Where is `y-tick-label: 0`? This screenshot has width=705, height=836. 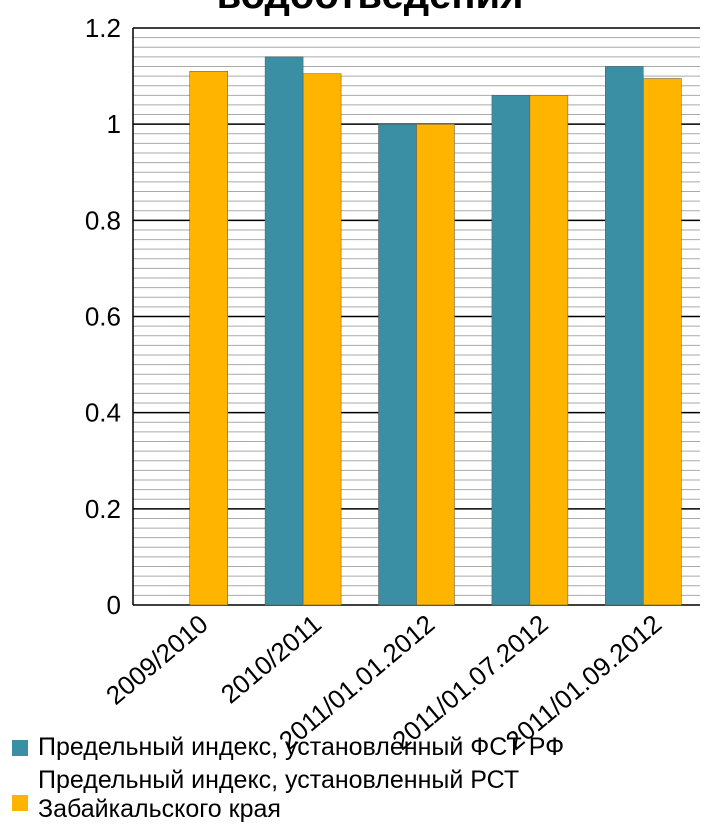
y-tick-label: 0 is located at coordinates (114, 605).